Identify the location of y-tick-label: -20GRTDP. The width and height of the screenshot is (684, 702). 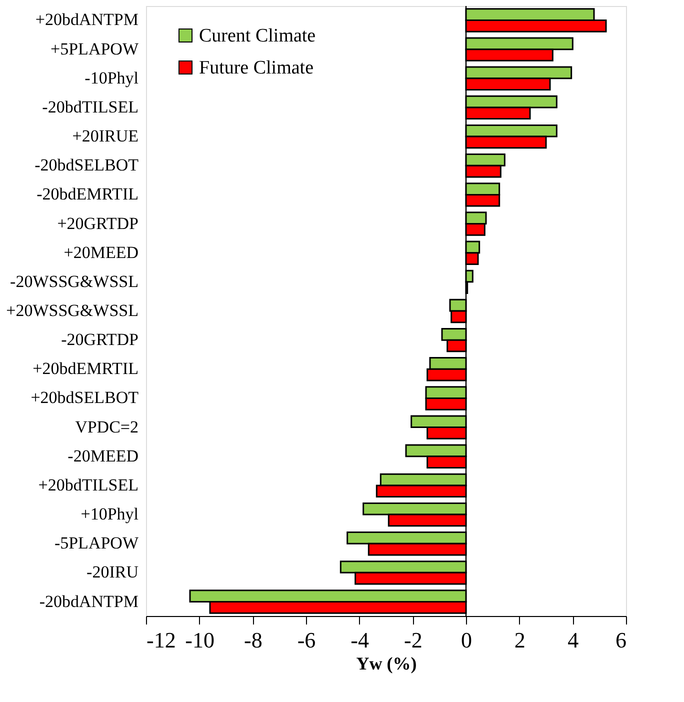
(99, 340).